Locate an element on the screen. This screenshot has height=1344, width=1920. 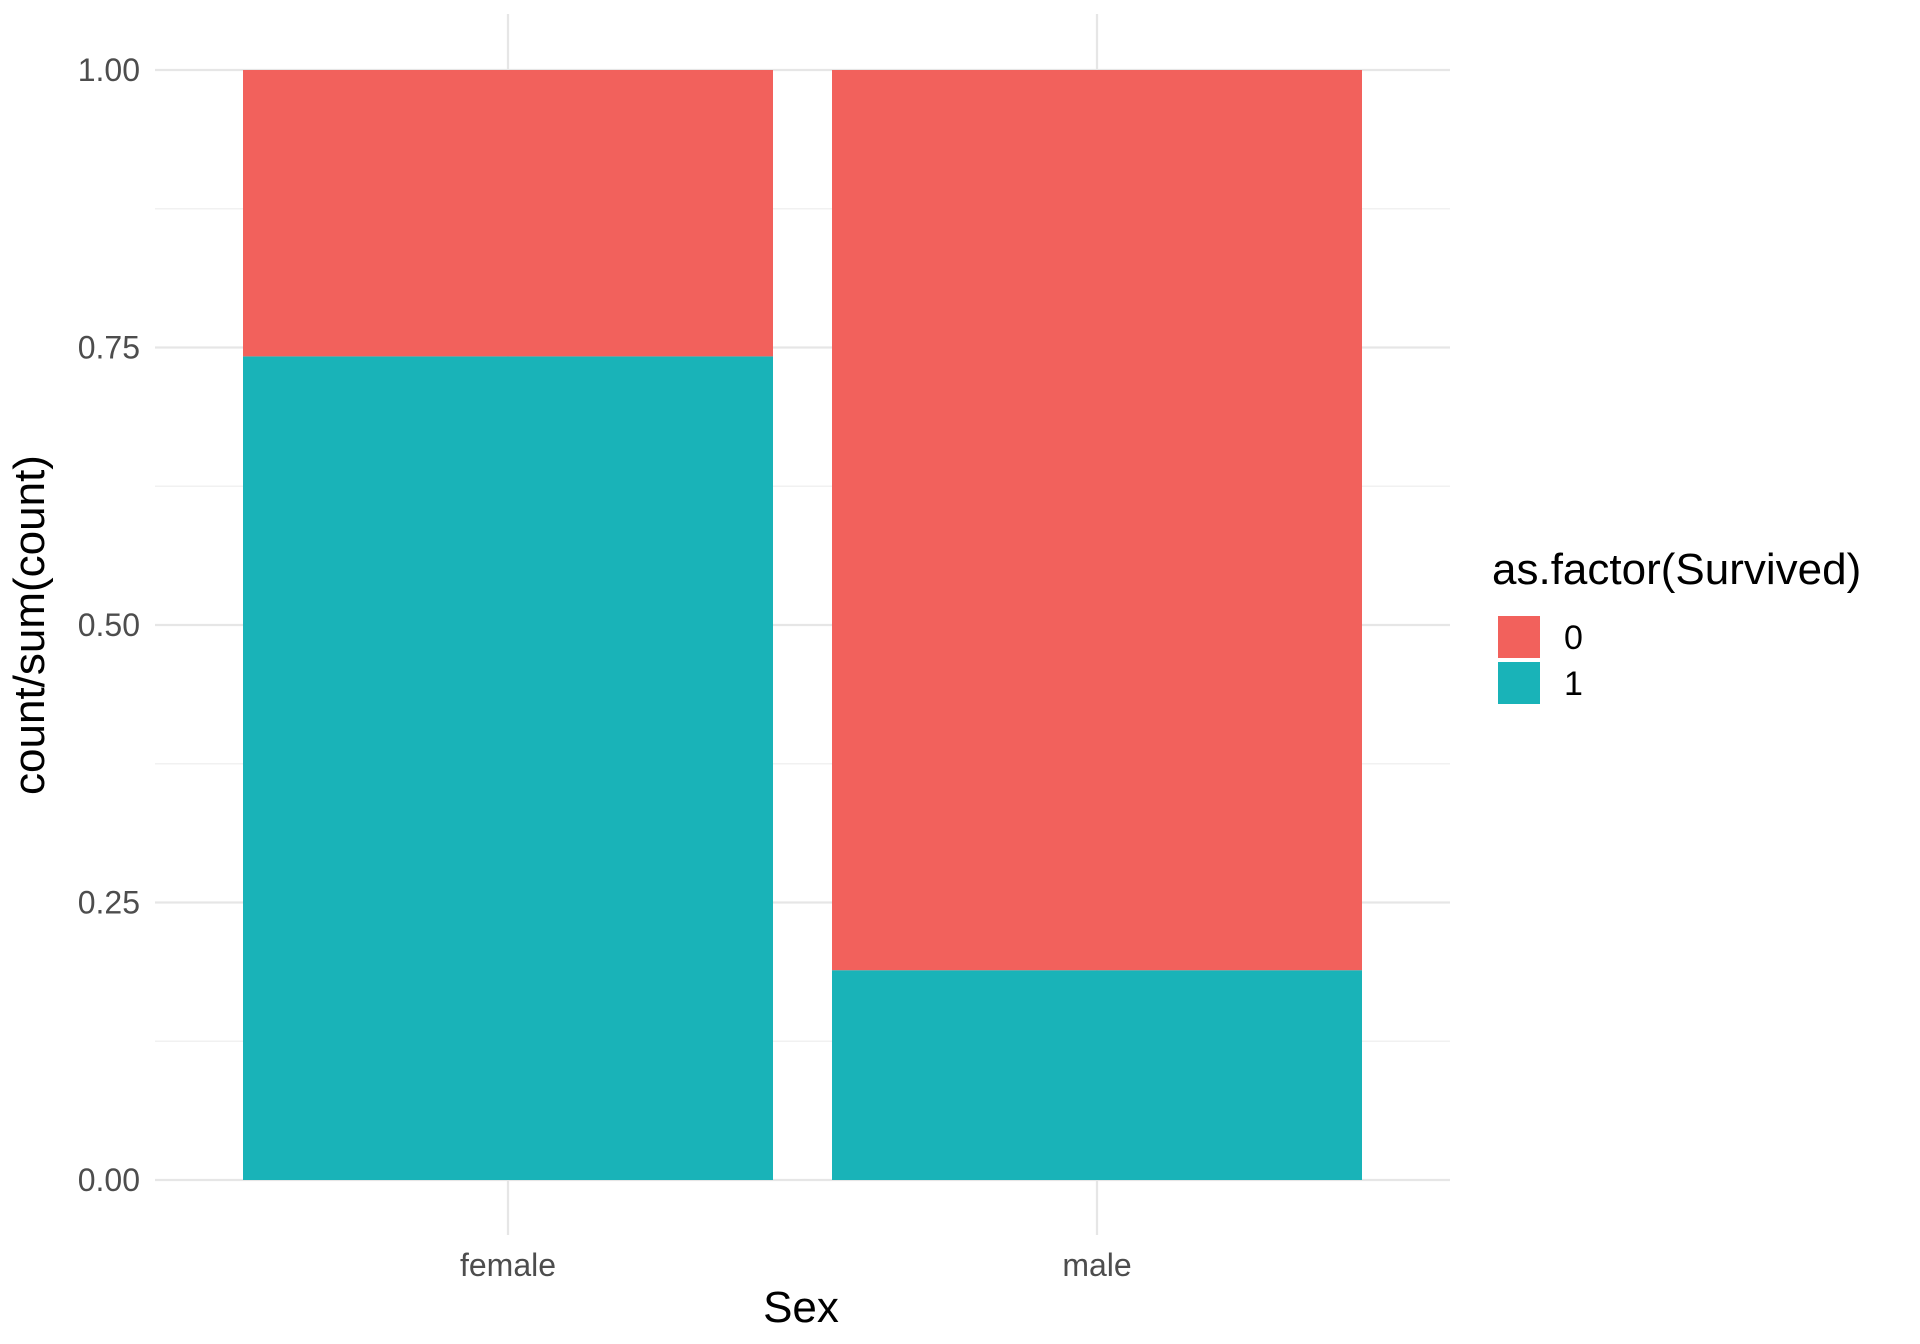
legend-label-0: 0 is located at coordinates (1573, 638).